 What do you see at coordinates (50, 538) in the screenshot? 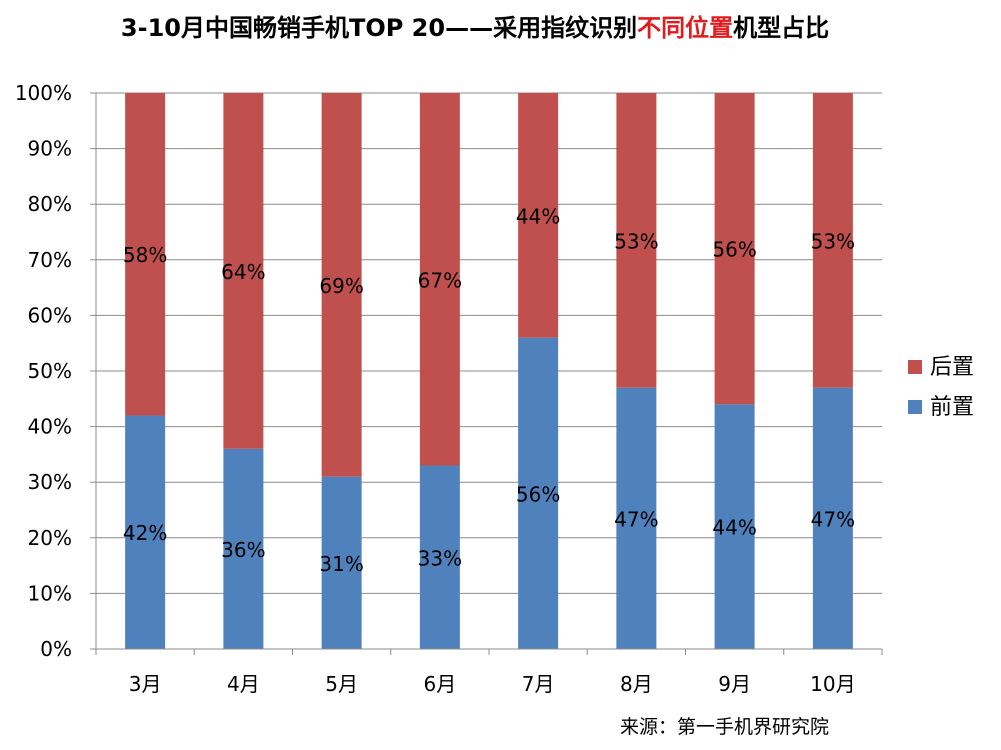
I see `y-tick-label: 20%` at bounding box center [50, 538].